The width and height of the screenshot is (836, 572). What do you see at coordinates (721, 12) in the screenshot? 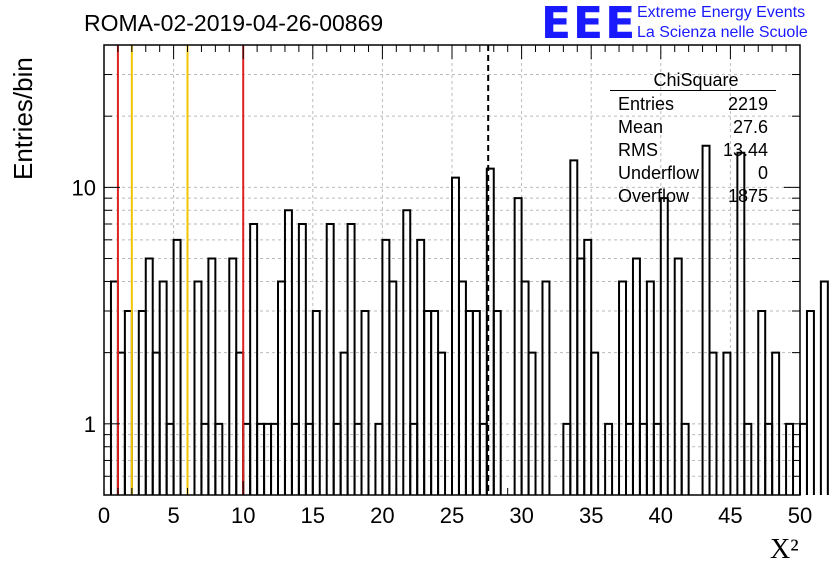
I see `logo-line-1: Extreme Energy Events` at bounding box center [721, 12].